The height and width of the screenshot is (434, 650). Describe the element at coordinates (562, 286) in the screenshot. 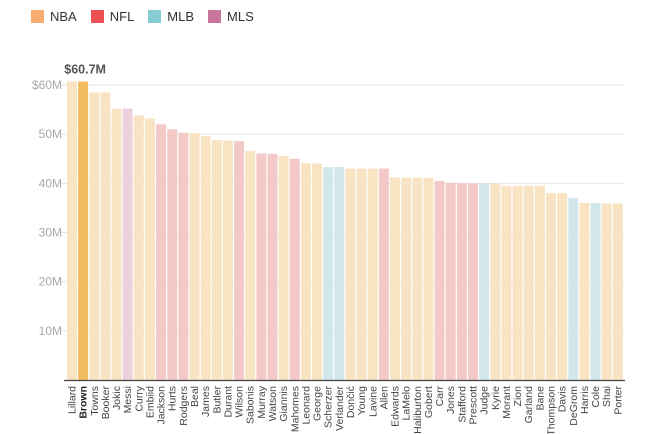

I see `bar-davis` at that location.